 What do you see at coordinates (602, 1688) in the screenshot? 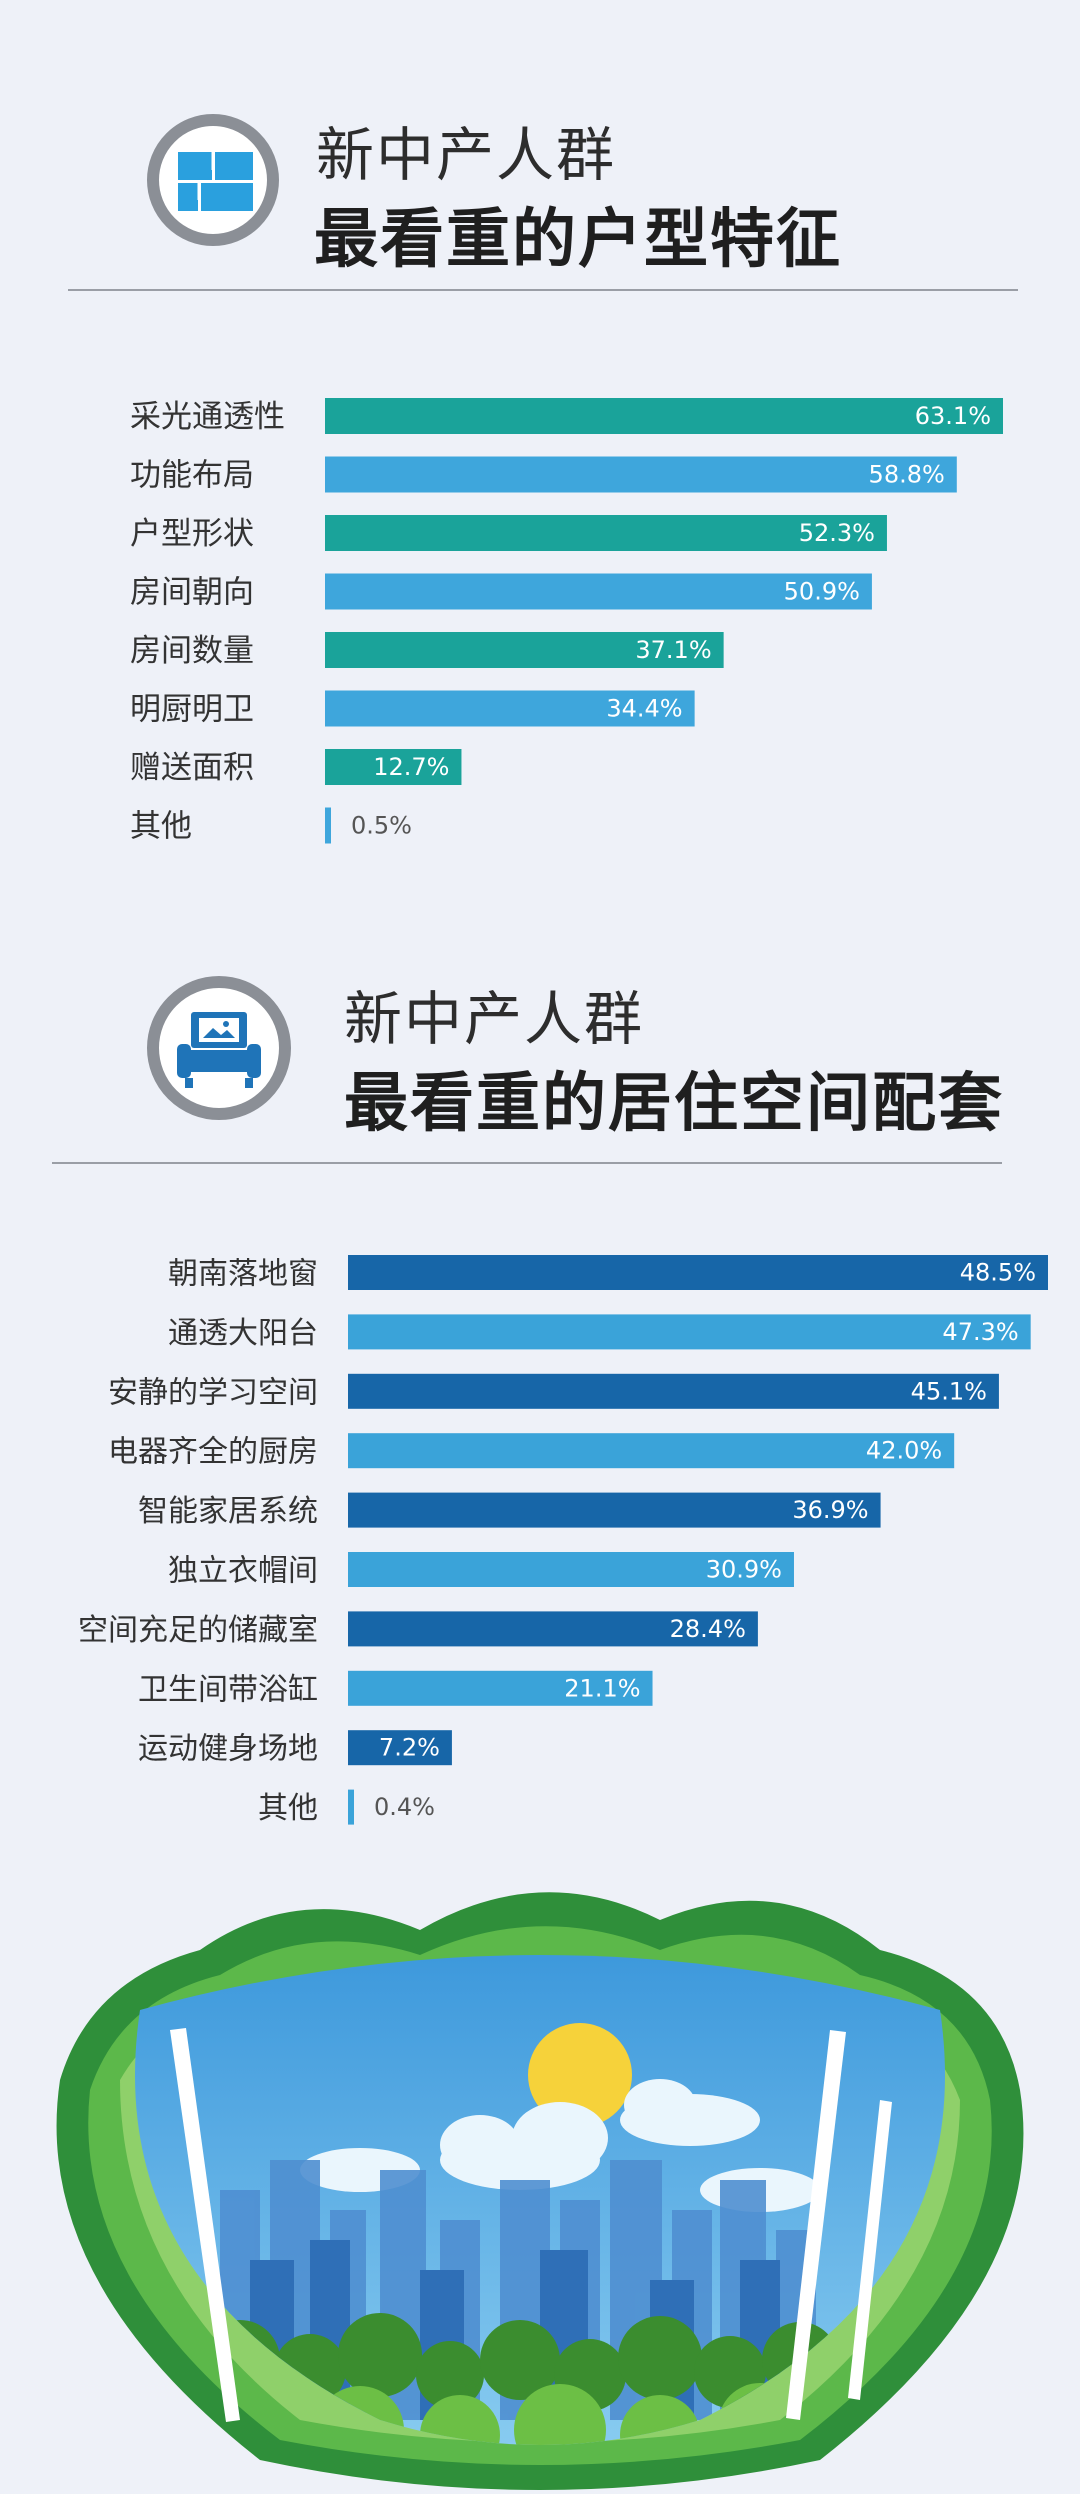
I see `value-label: 21.1%` at bounding box center [602, 1688].